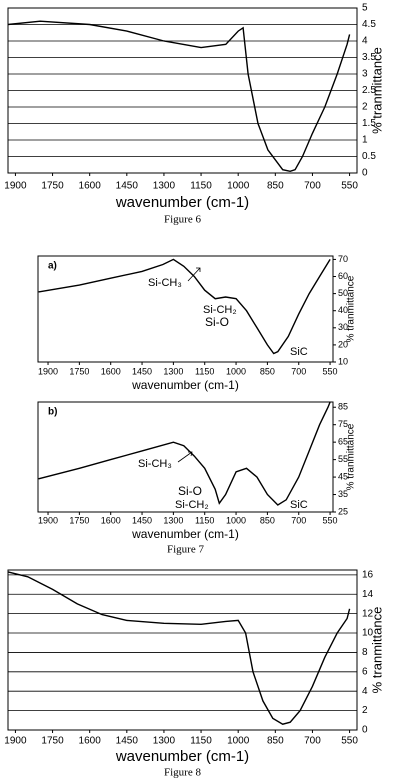 The image size is (411, 784). I want to click on y-tick-label: 0.5, so click(369, 156).